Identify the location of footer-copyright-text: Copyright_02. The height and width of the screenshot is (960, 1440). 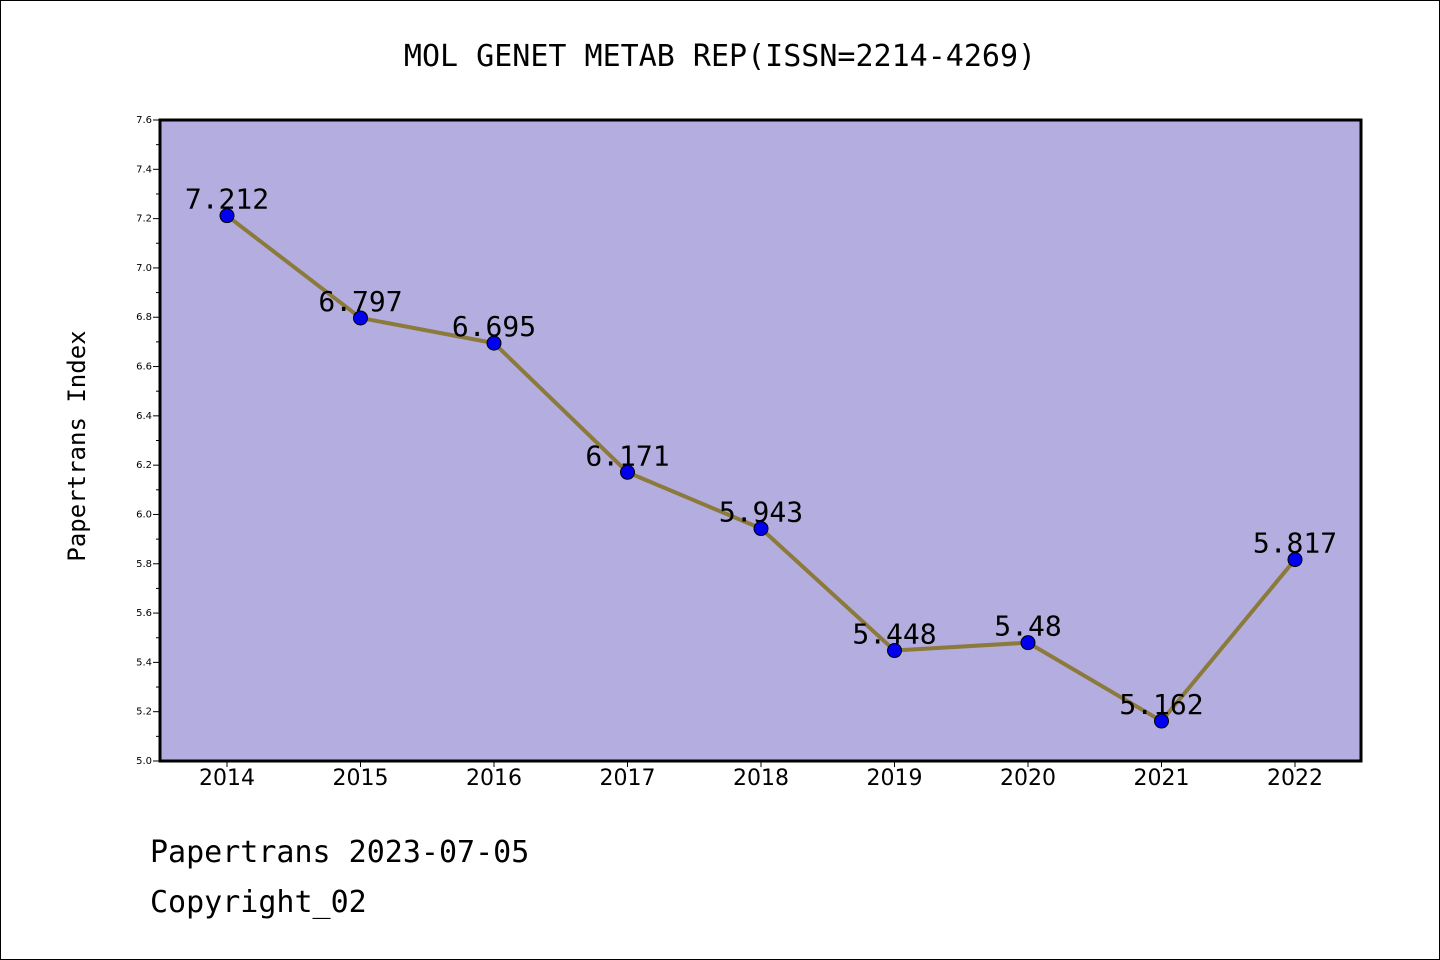
(258, 902).